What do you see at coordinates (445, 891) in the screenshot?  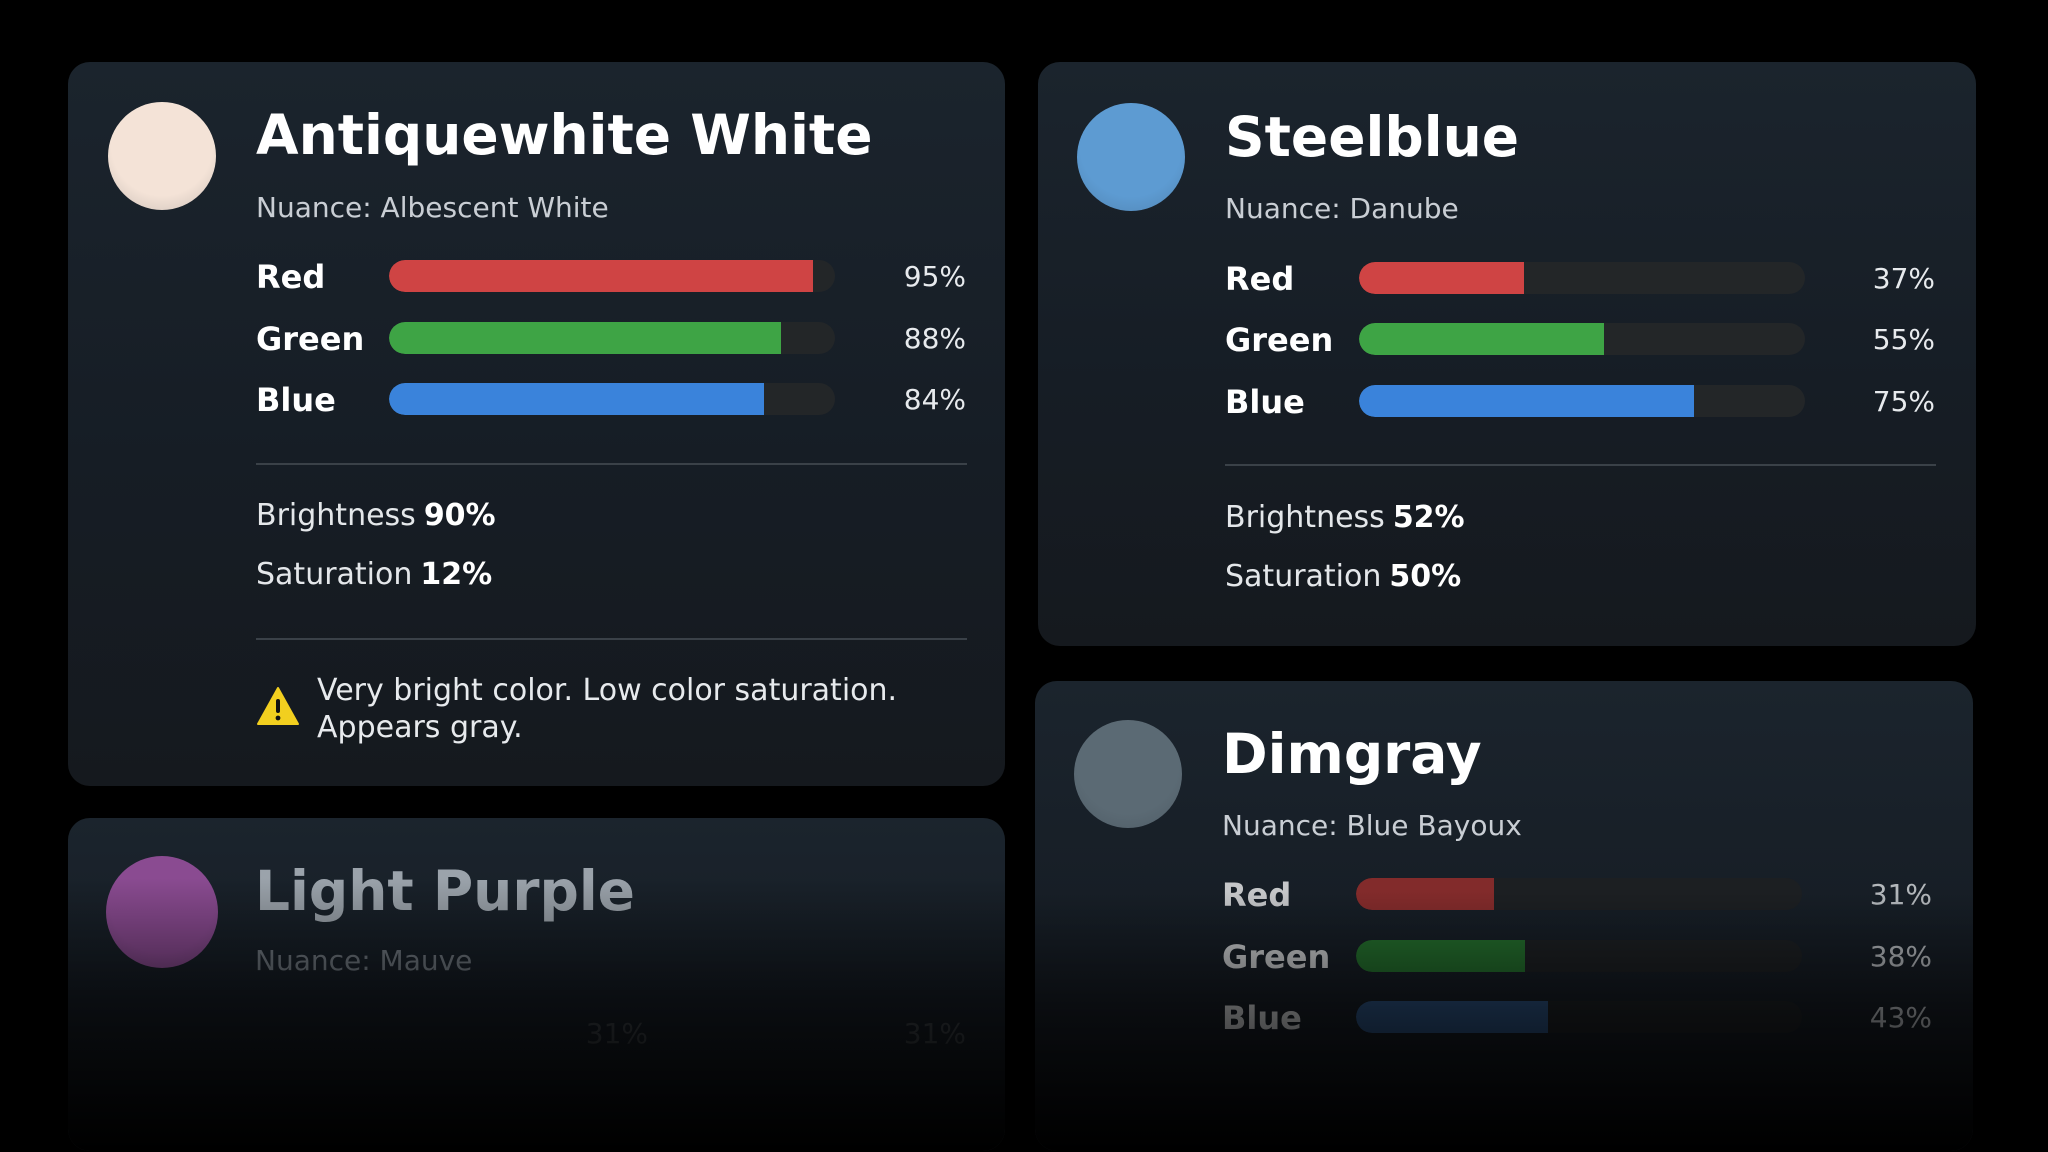 I see `card-title: Light Purple` at bounding box center [445, 891].